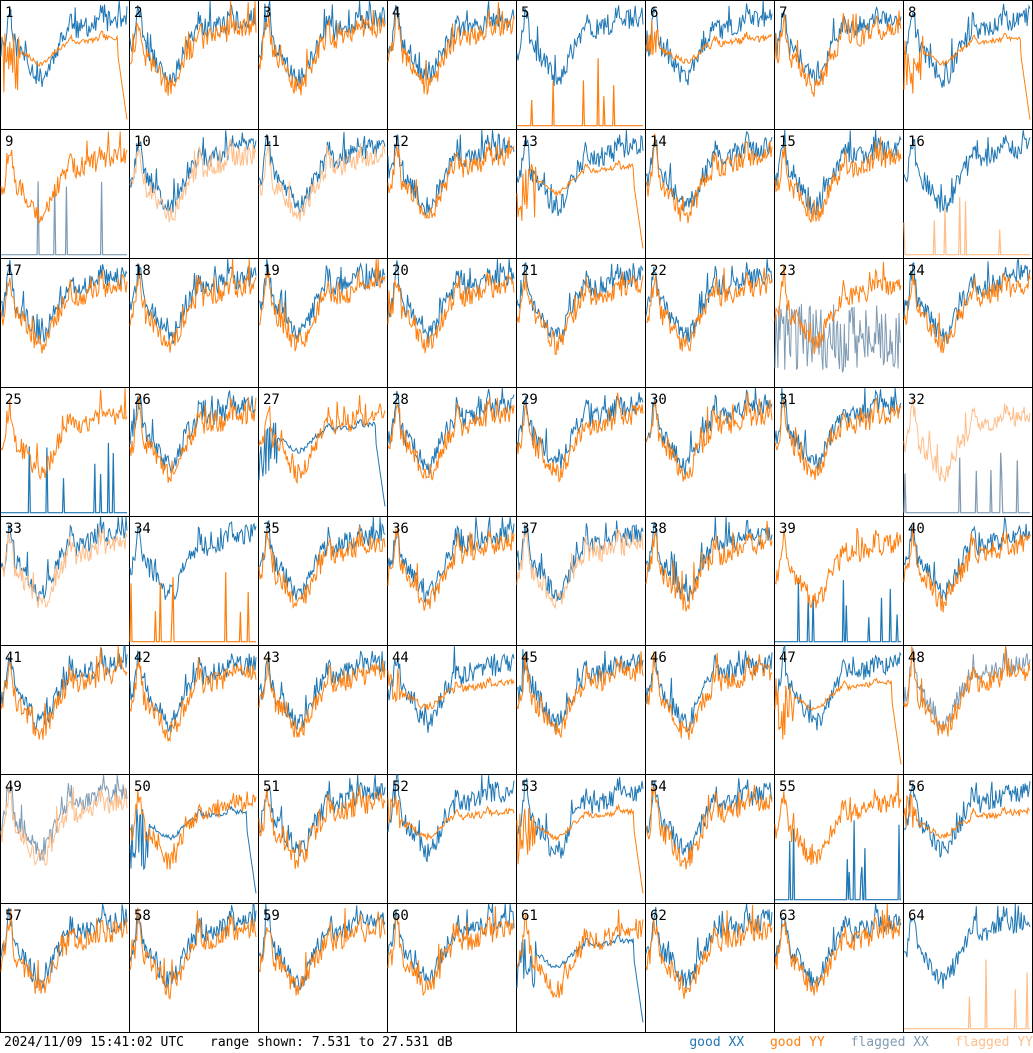 This screenshot has width=1033, height=1053. Describe the element at coordinates (13, 529) in the screenshot. I see `panel-label: 33` at that location.